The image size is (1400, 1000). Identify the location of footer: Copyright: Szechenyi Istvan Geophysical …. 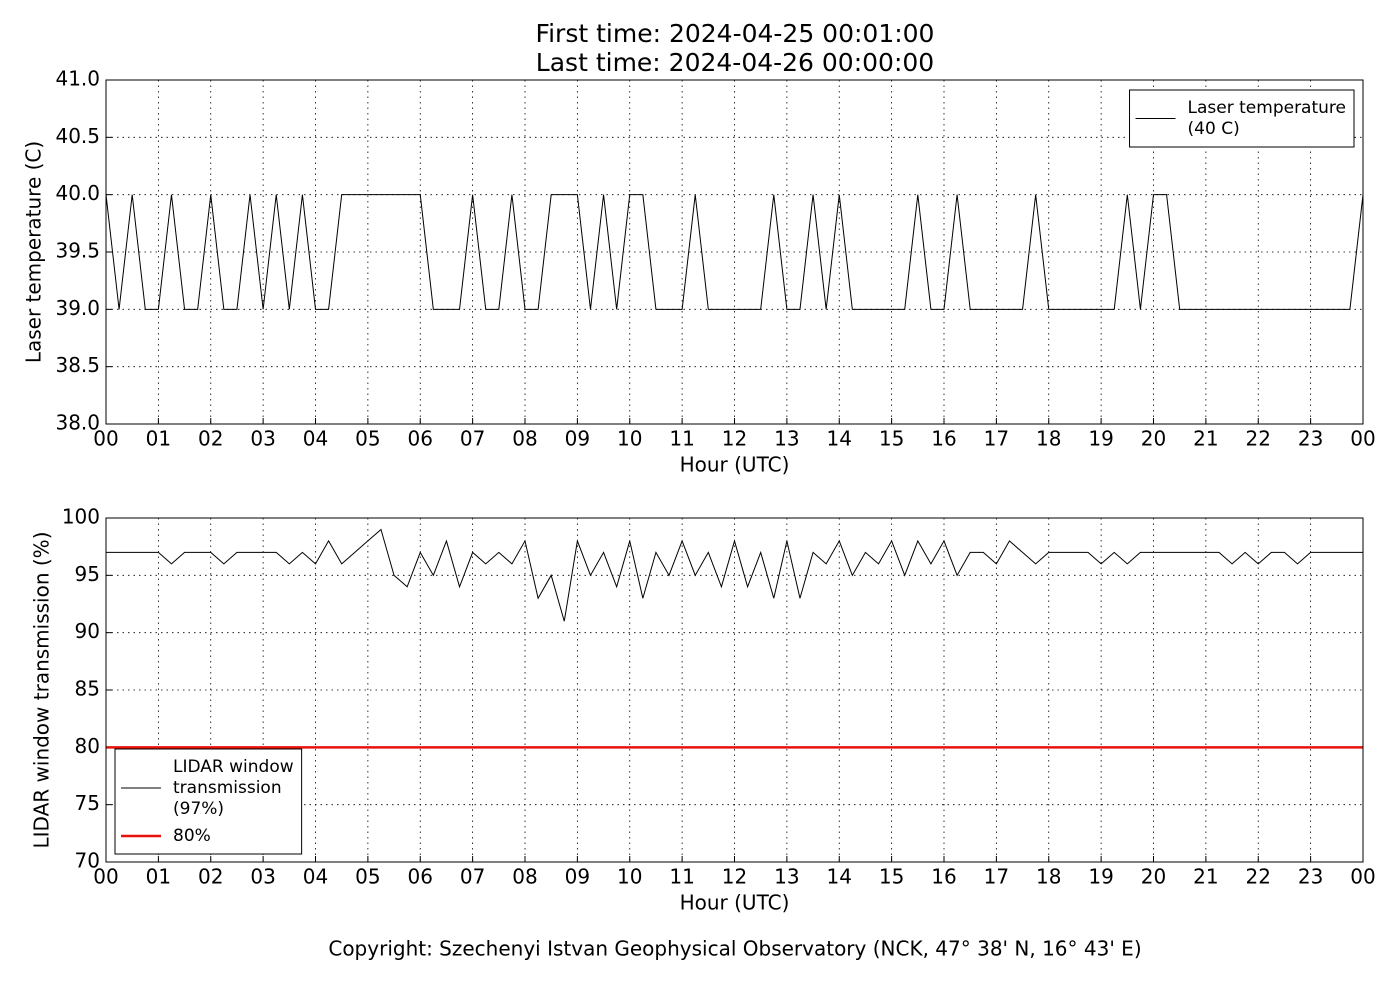
(734, 949).